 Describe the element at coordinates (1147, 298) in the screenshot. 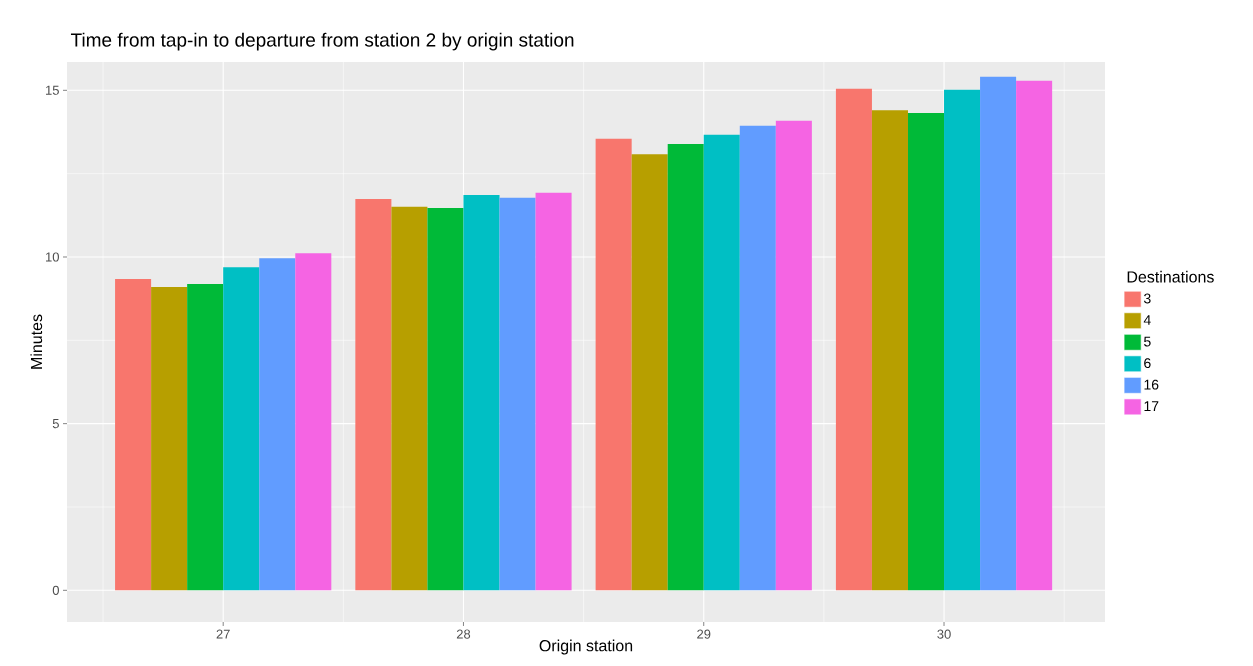

I see `legend-label: 3` at that location.